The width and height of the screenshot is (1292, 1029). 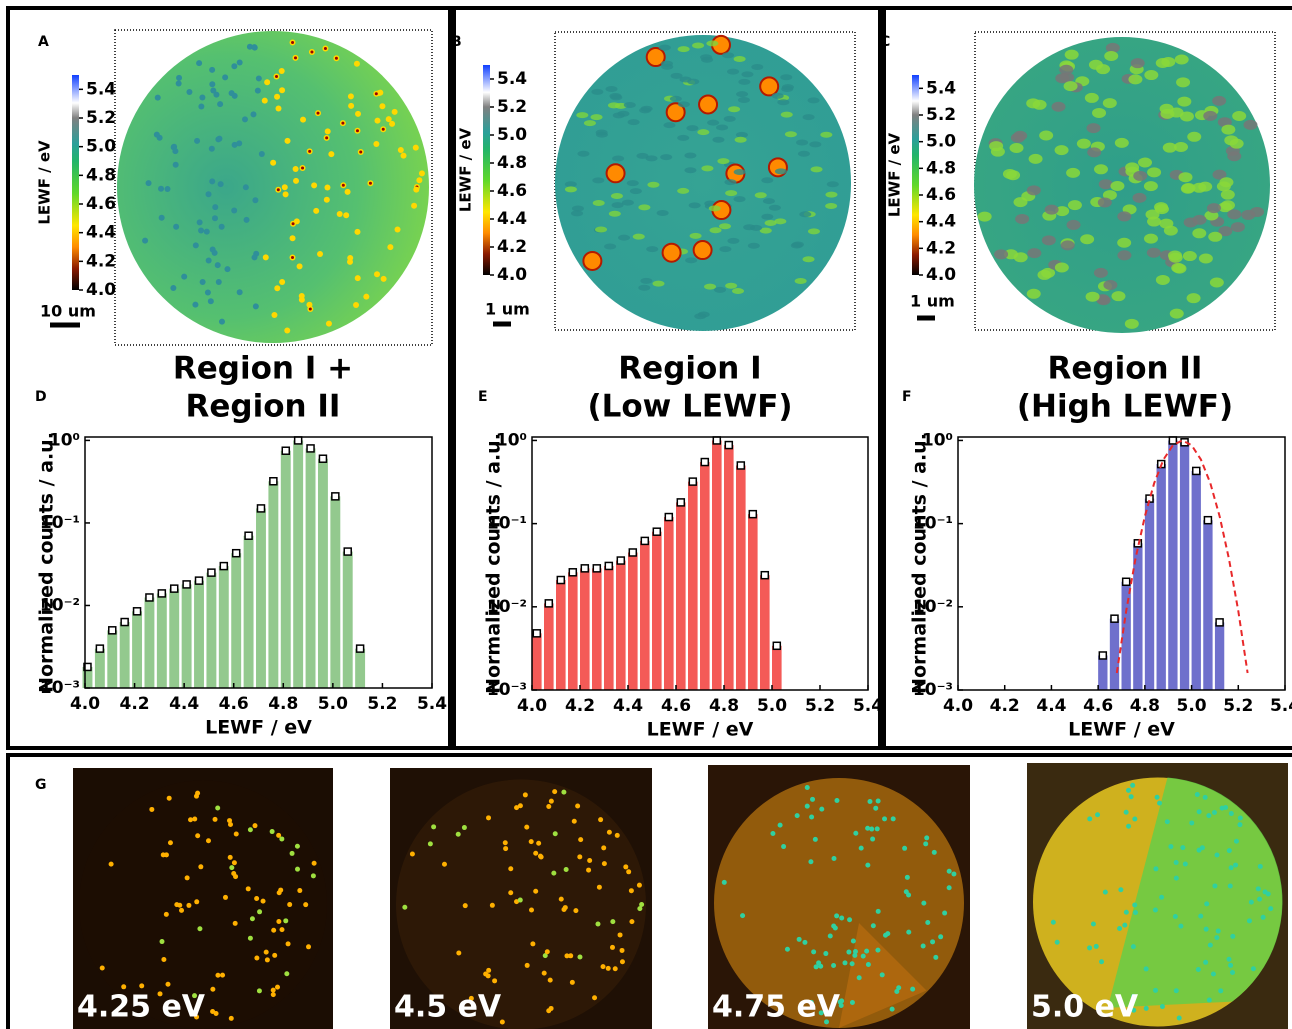 What do you see at coordinates (512, 191) in the screenshot?
I see `colorbar-tick-label: 4.6` at bounding box center [512, 191].